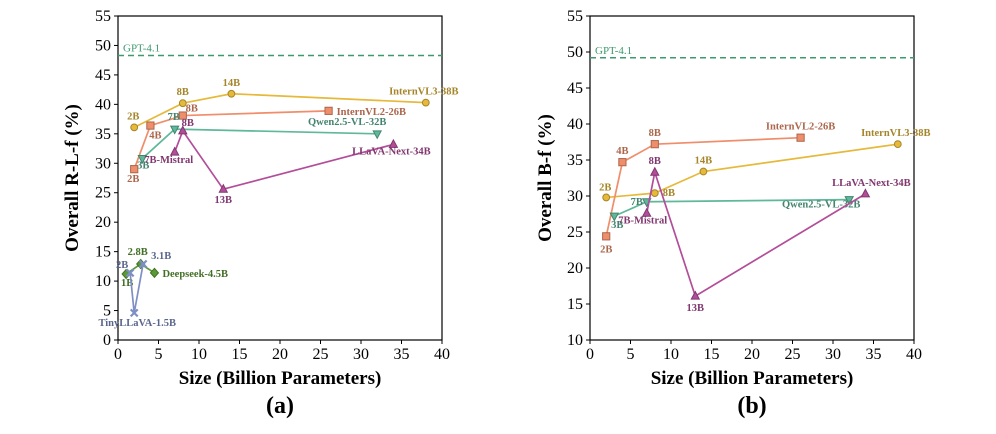 The width and height of the screenshot is (996, 434). What do you see at coordinates (631, 354) in the screenshot?
I see `x-tick-label: 5` at bounding box center [631, 354].